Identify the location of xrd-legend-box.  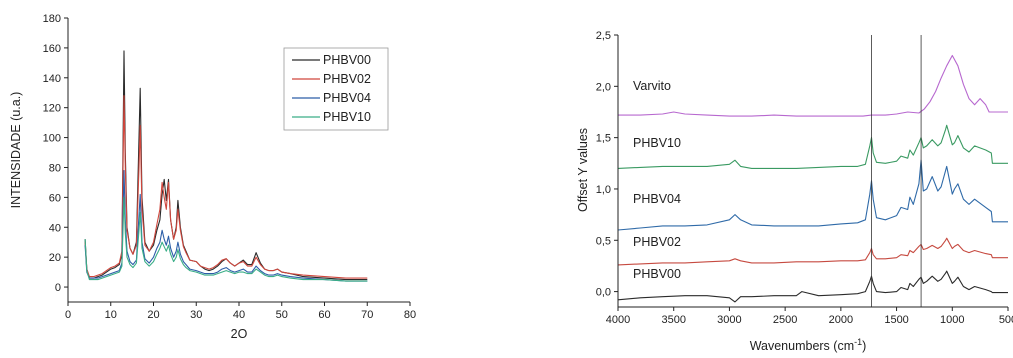
(336, 89).